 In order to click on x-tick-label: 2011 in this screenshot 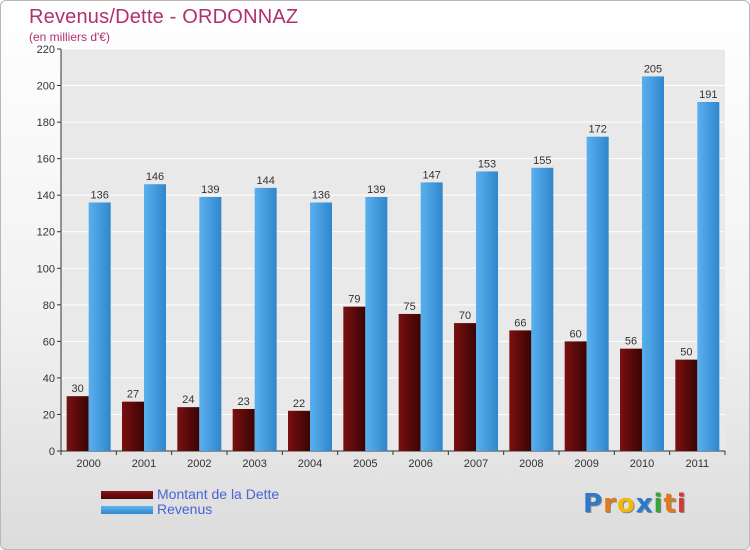, I will do `click(698, 464)`.